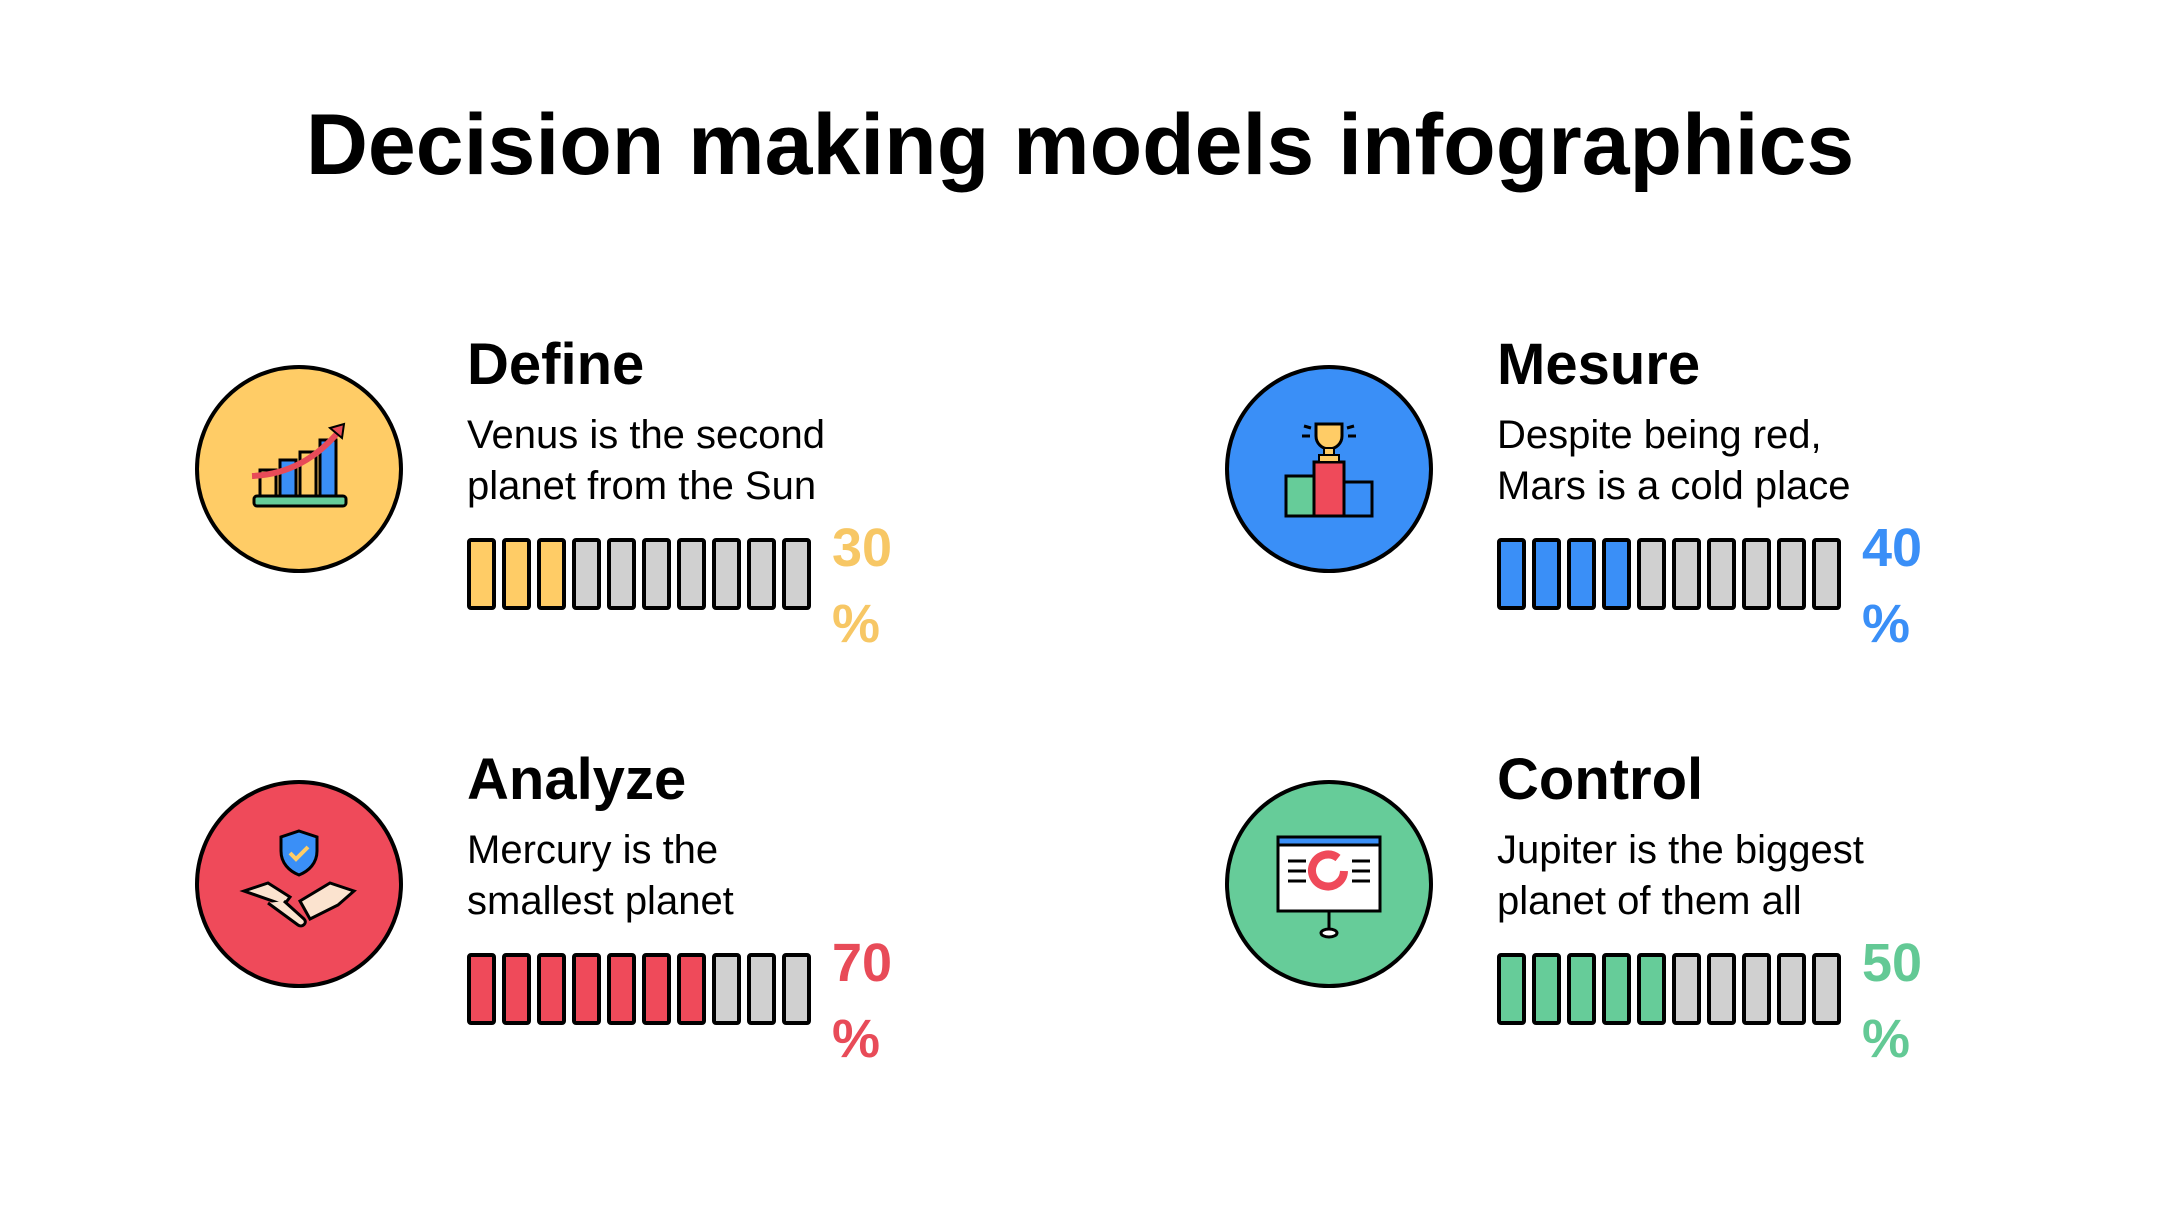 This screenshot has width=2160, height=1215. I want to click on percentage-label: 50 %, so click(1907, 1001).